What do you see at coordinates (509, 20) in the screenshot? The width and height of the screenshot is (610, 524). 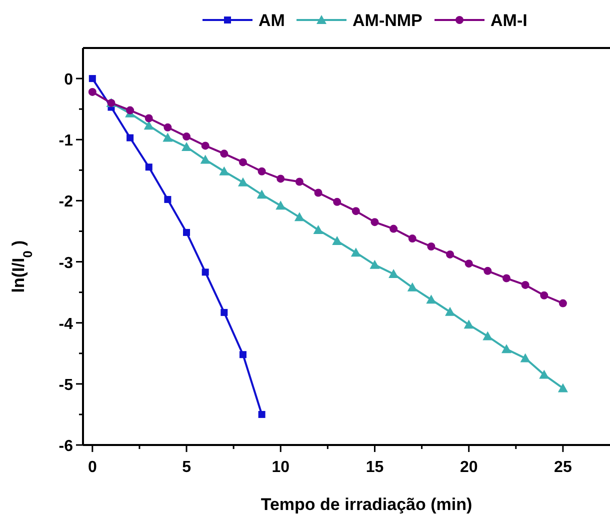 I see `legend-label: AM-I` at bounding box center [509, 20].